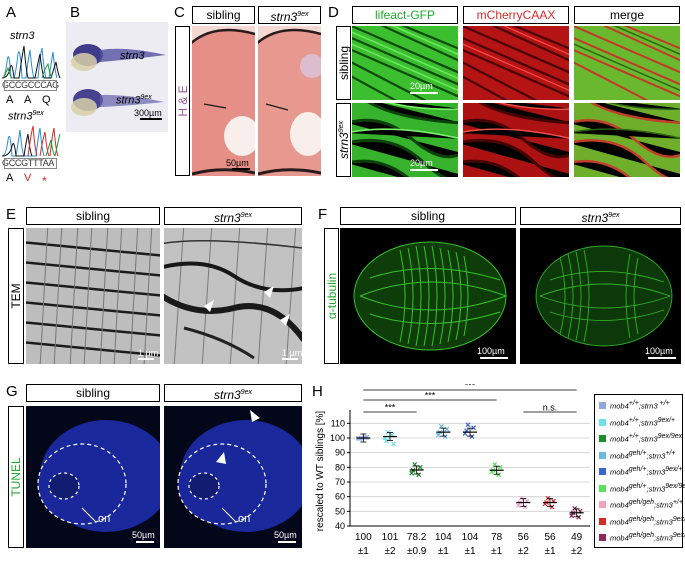 Image resolution: width=685 pixels, height=568 pixels. What do you see at coordinates (405, 15) in the screenshot?
I see `panel-d-header-lifeact: lifeact-GFP` at bounding box center [405, 15].